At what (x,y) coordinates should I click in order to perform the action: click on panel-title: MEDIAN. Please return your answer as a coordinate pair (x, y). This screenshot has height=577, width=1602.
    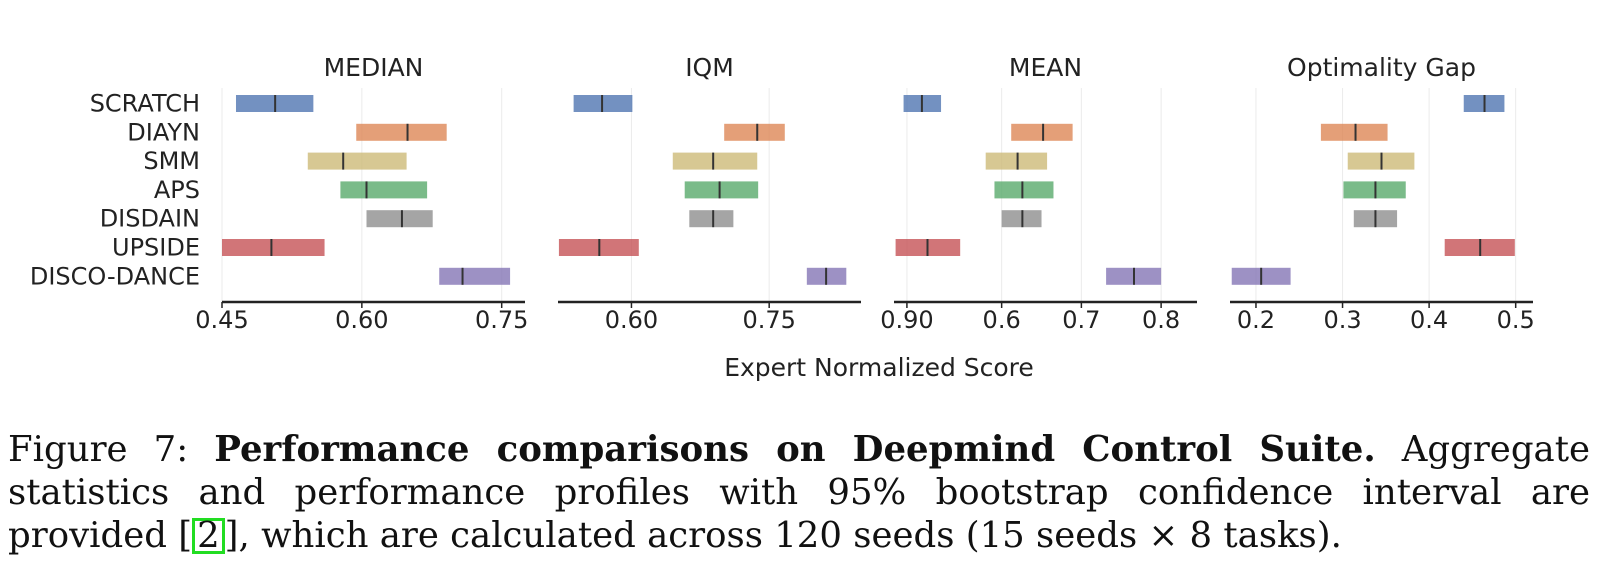
    Looking at the image, I should click on (374, 67).